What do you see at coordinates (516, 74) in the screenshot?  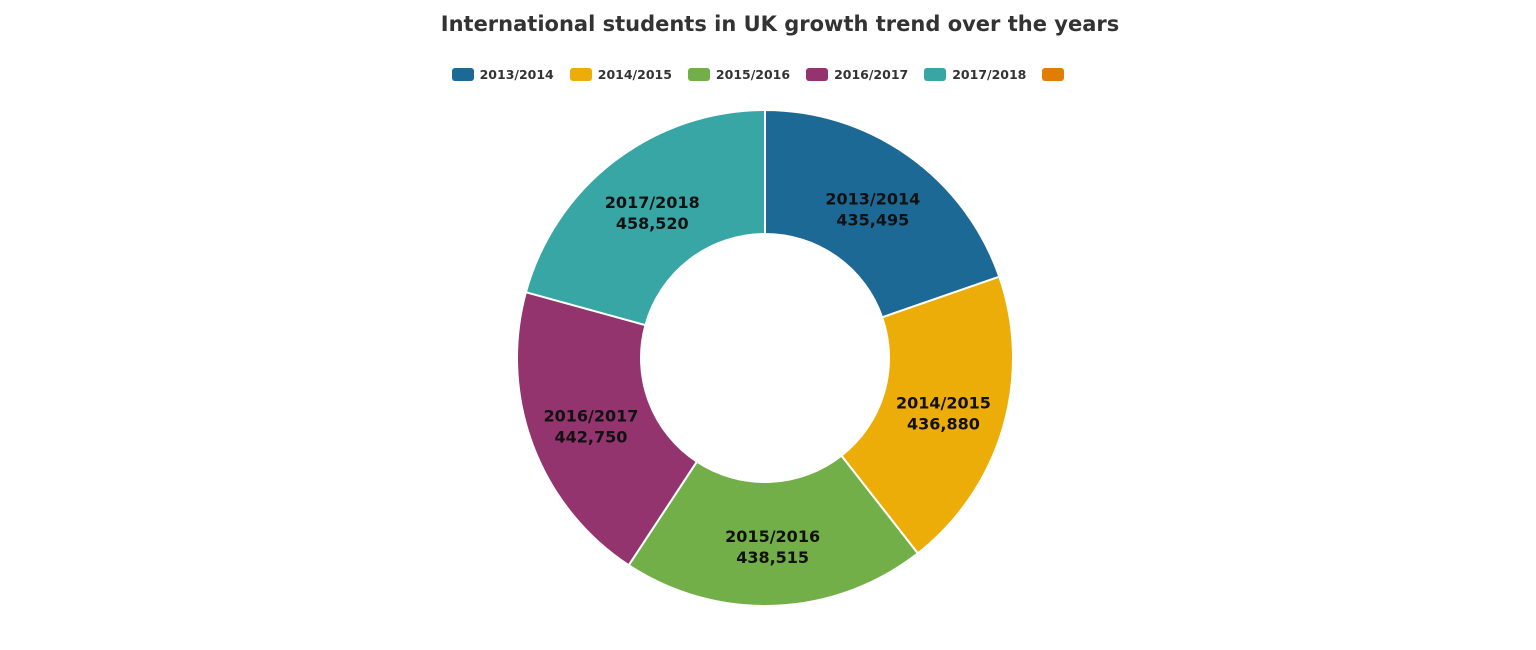 I see `legend-label: 2013/2014` at bounding box center [516, 74].